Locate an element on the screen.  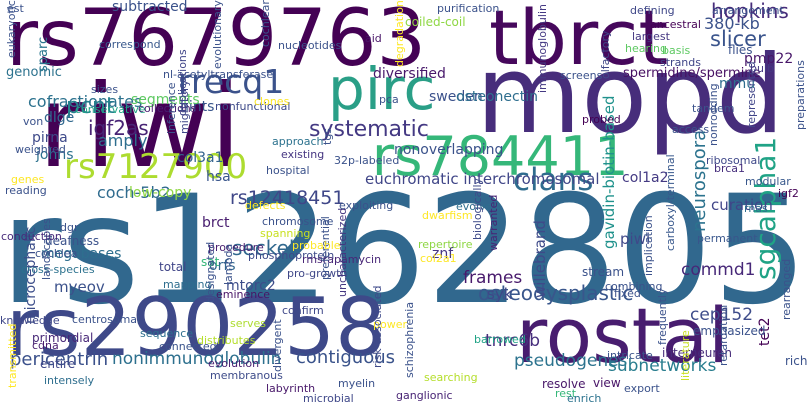
word-evolution: evolution is located at coordinates (234, 363).